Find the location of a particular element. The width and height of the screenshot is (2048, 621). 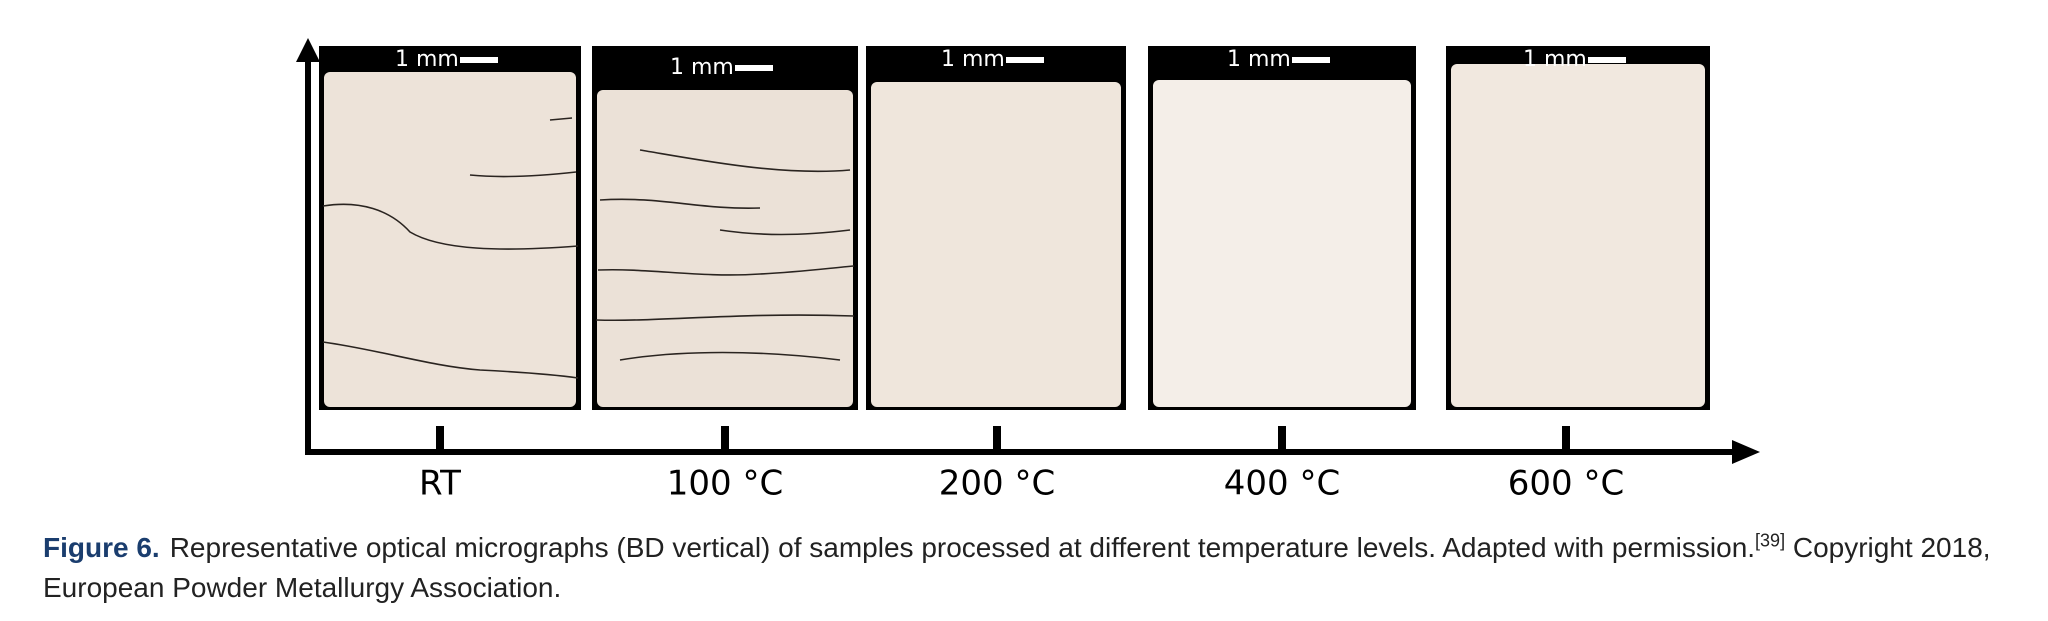

caption-label: Figure 6. is located at coordinates (101, 547).